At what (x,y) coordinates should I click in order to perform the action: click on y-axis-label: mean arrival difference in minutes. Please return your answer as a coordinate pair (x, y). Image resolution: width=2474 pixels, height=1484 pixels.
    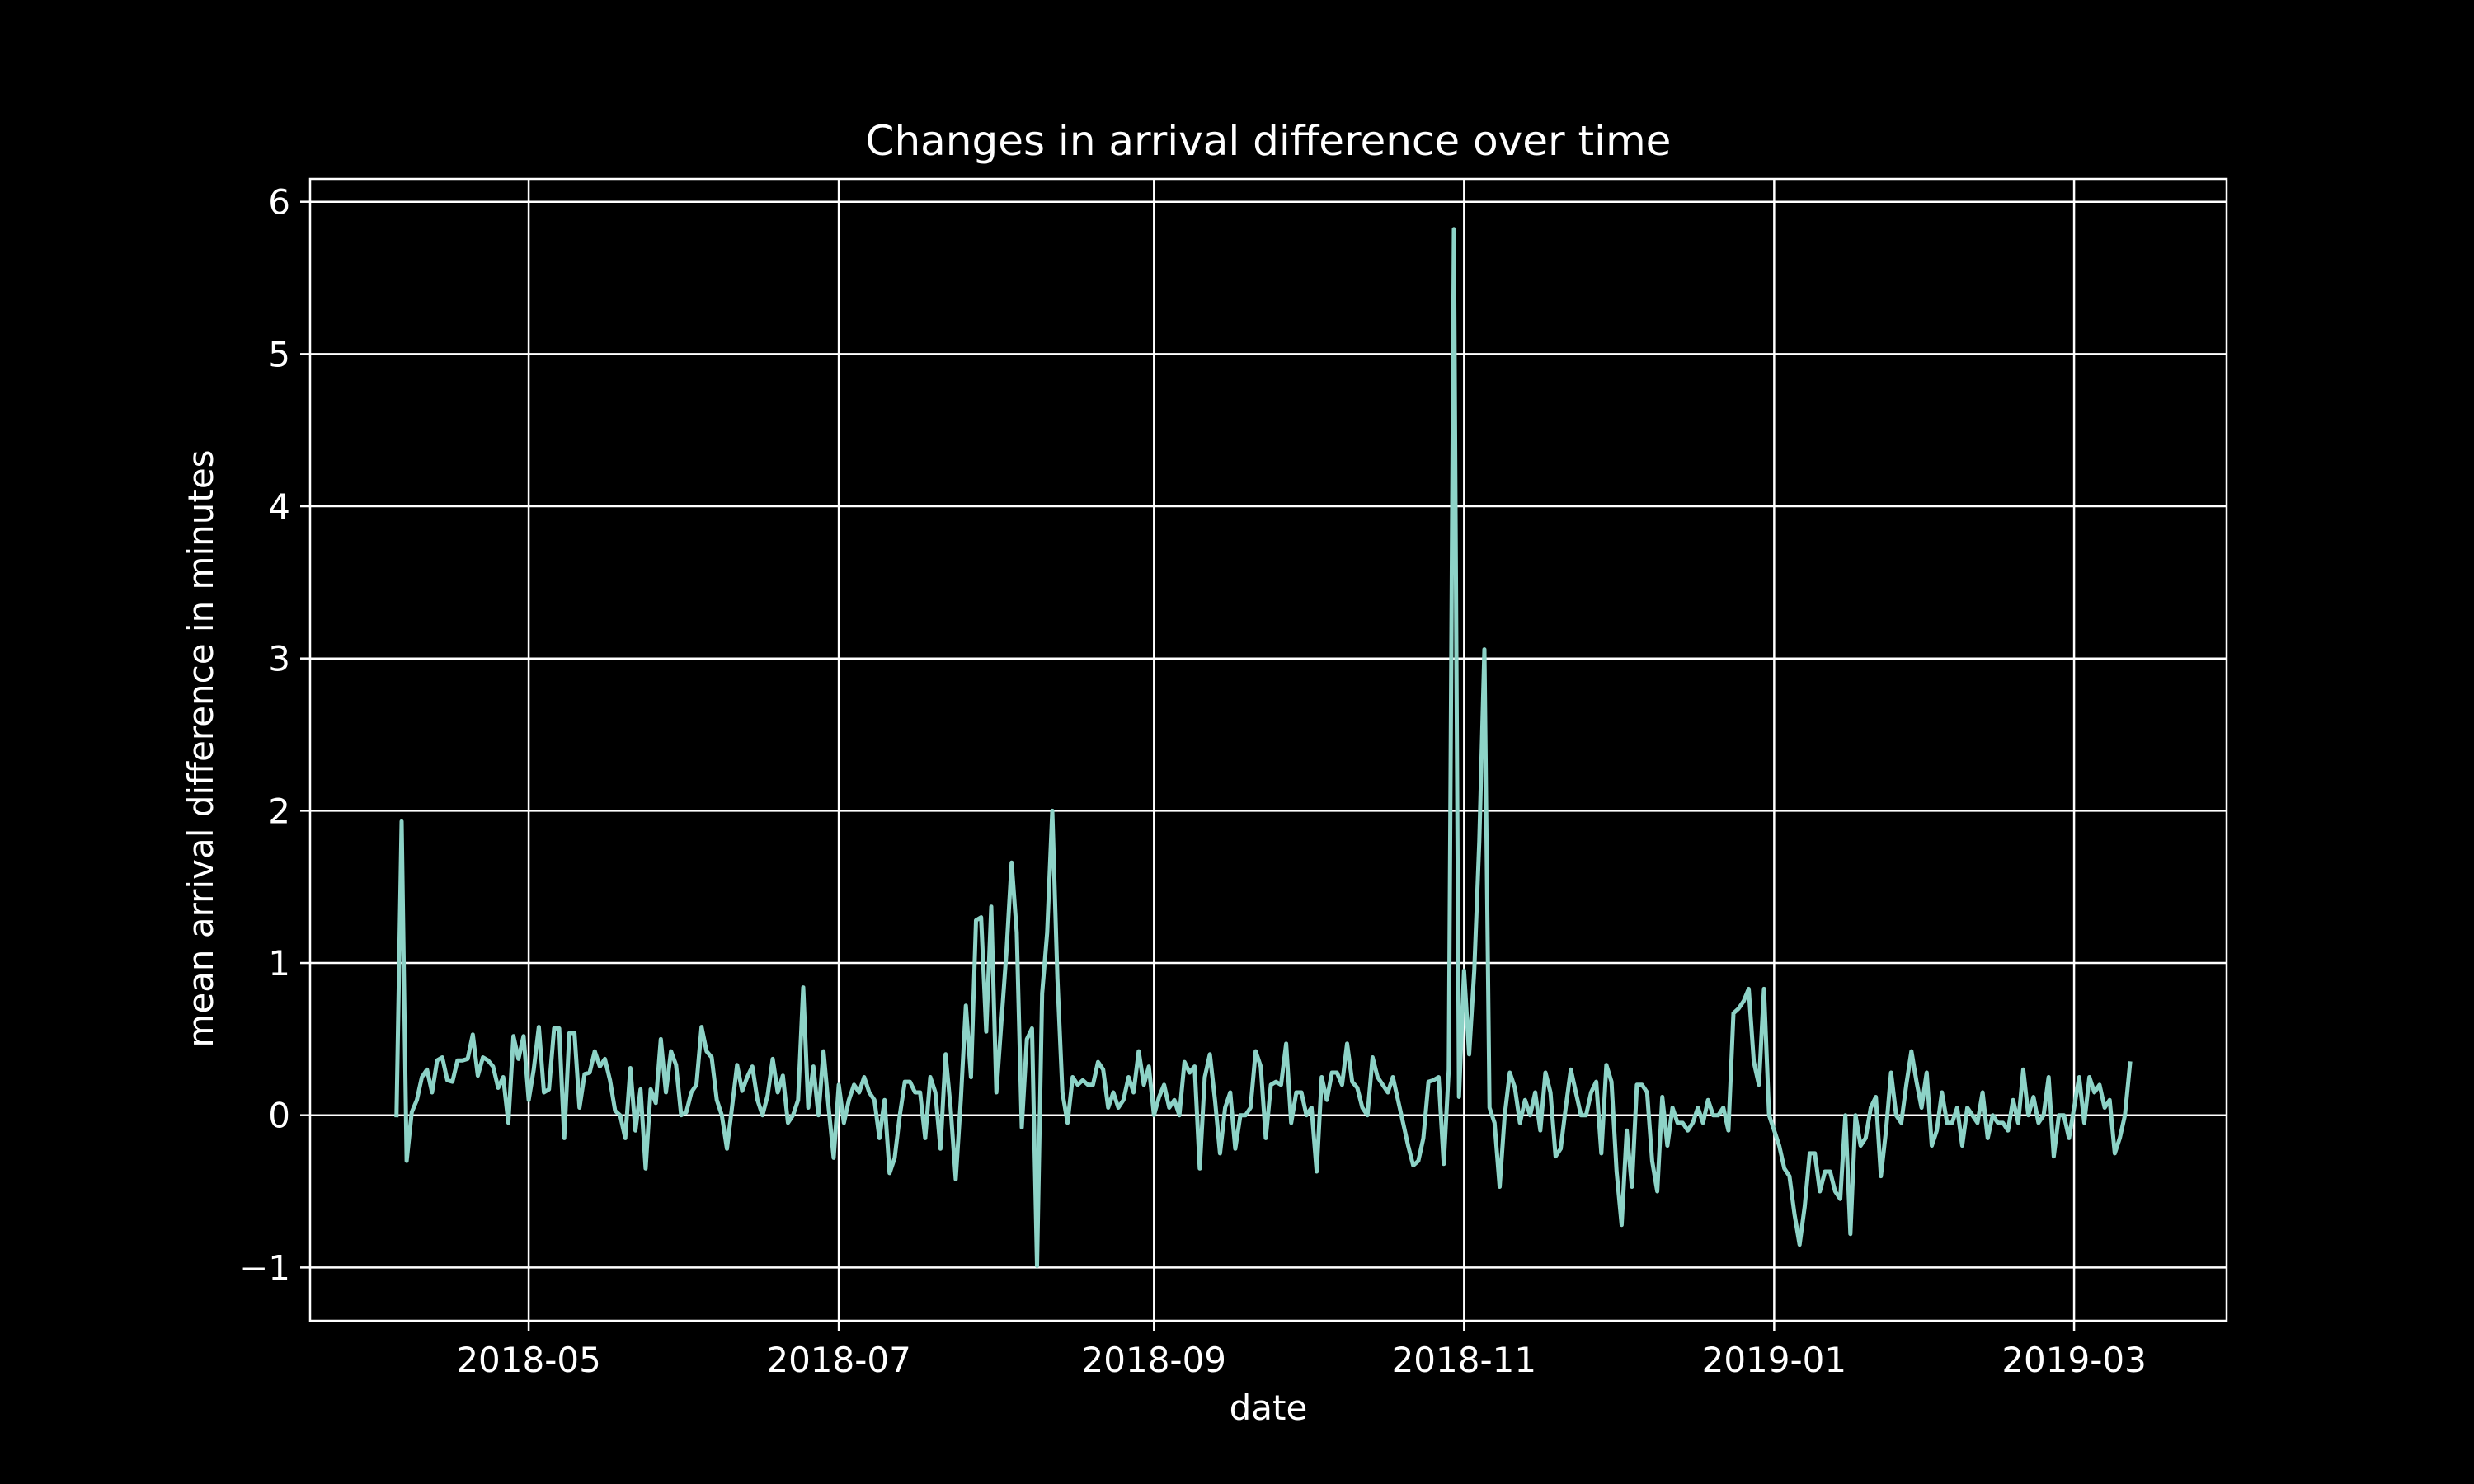
    Looking at the image, I should click on (201, 748).